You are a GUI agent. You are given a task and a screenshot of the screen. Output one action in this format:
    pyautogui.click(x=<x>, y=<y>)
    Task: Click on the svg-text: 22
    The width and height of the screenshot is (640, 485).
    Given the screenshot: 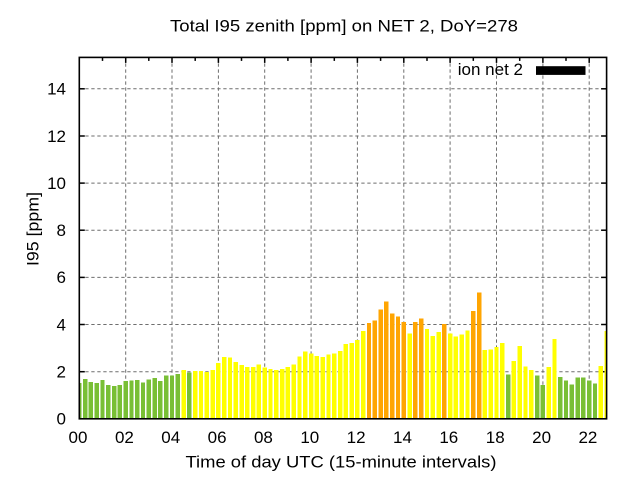 What is the action you would take?
    pyautogui.click(x=587, y=437)
    